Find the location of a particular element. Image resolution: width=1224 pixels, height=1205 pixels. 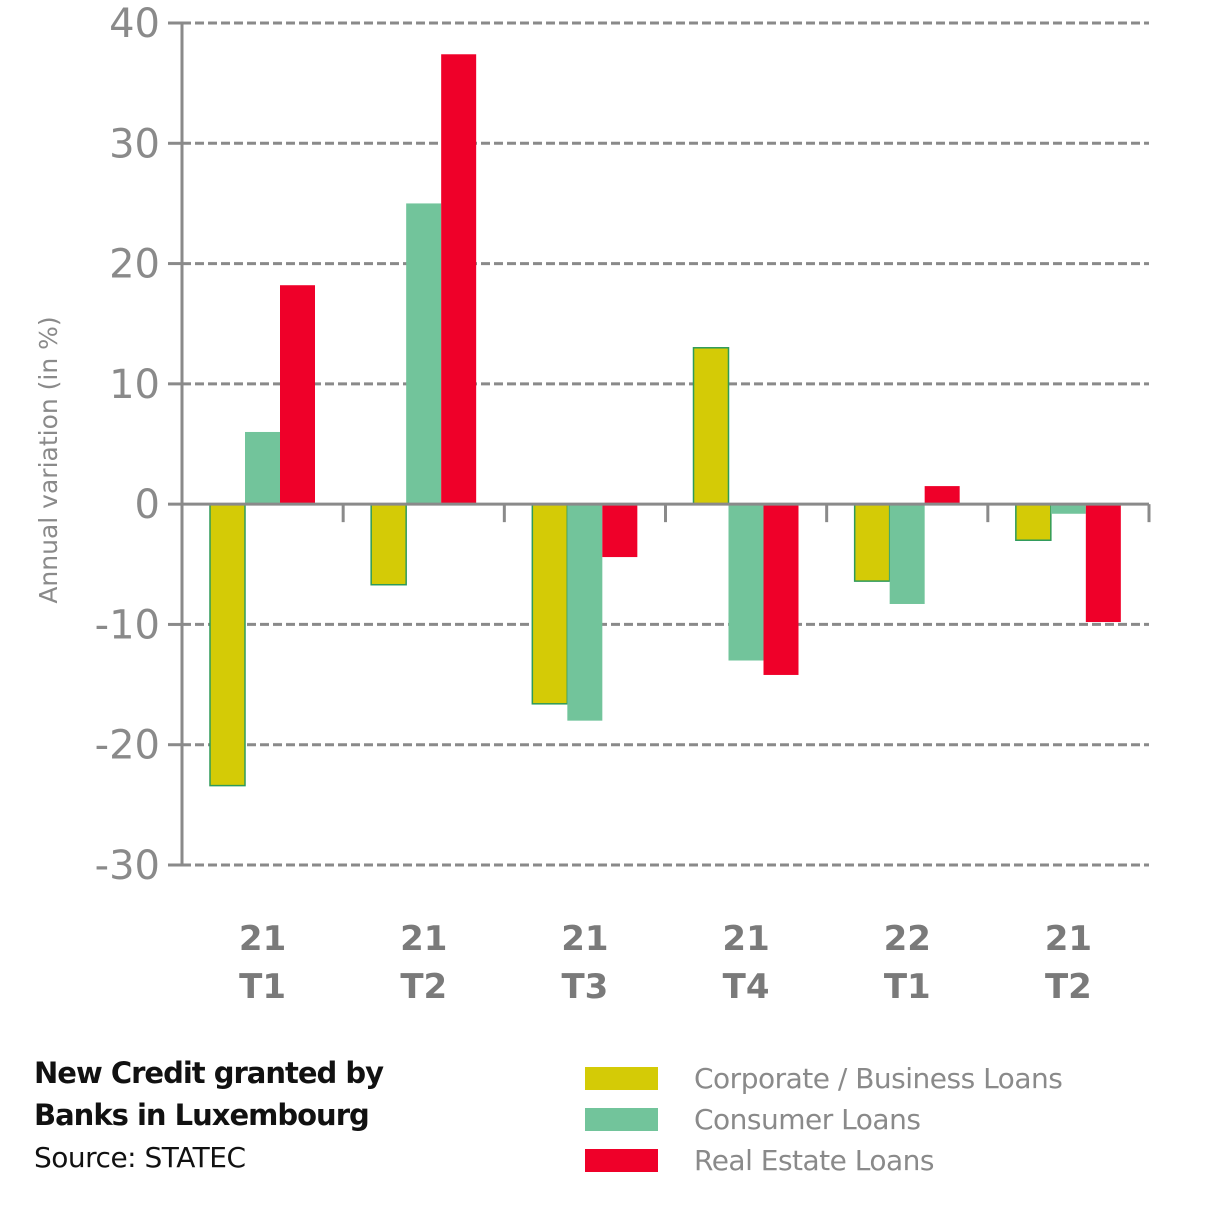

legend-label-corporate: Corporate / Business Loans is located at coordinates (878, 1078).